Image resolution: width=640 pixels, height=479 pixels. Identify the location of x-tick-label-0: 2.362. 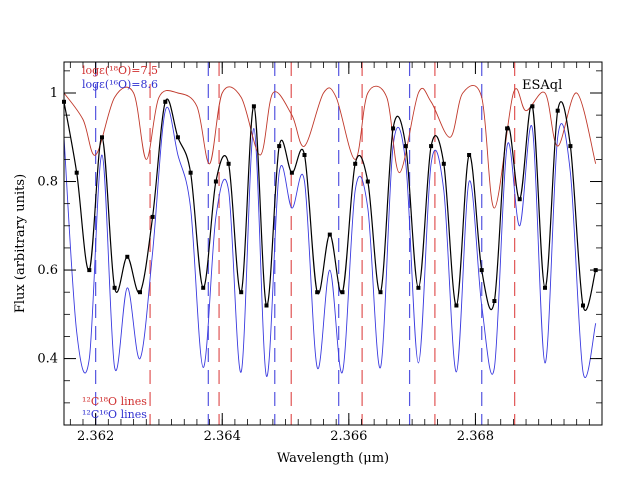
(95, 436).